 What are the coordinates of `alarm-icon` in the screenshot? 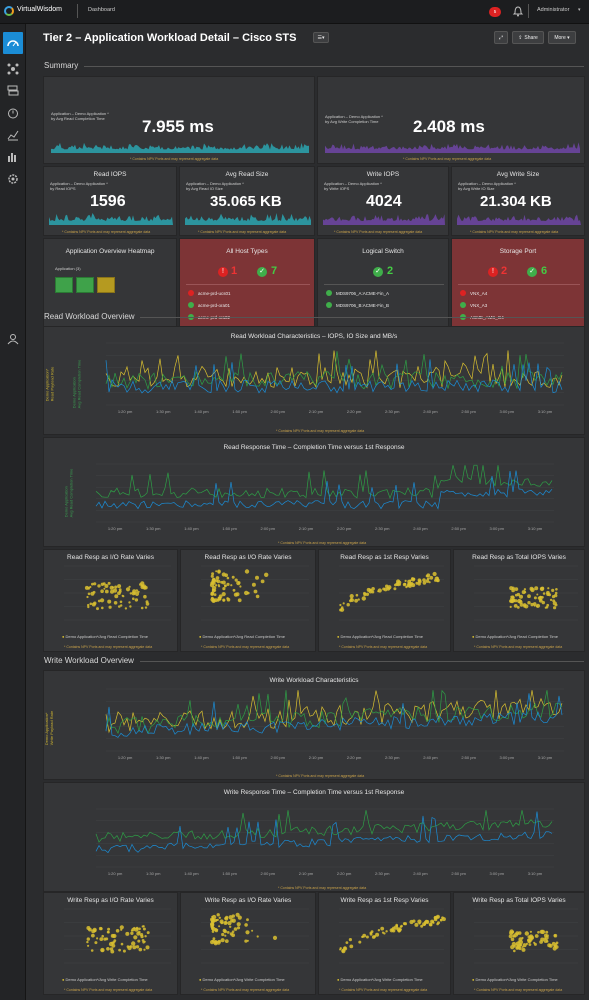 It's located at (13, 113).